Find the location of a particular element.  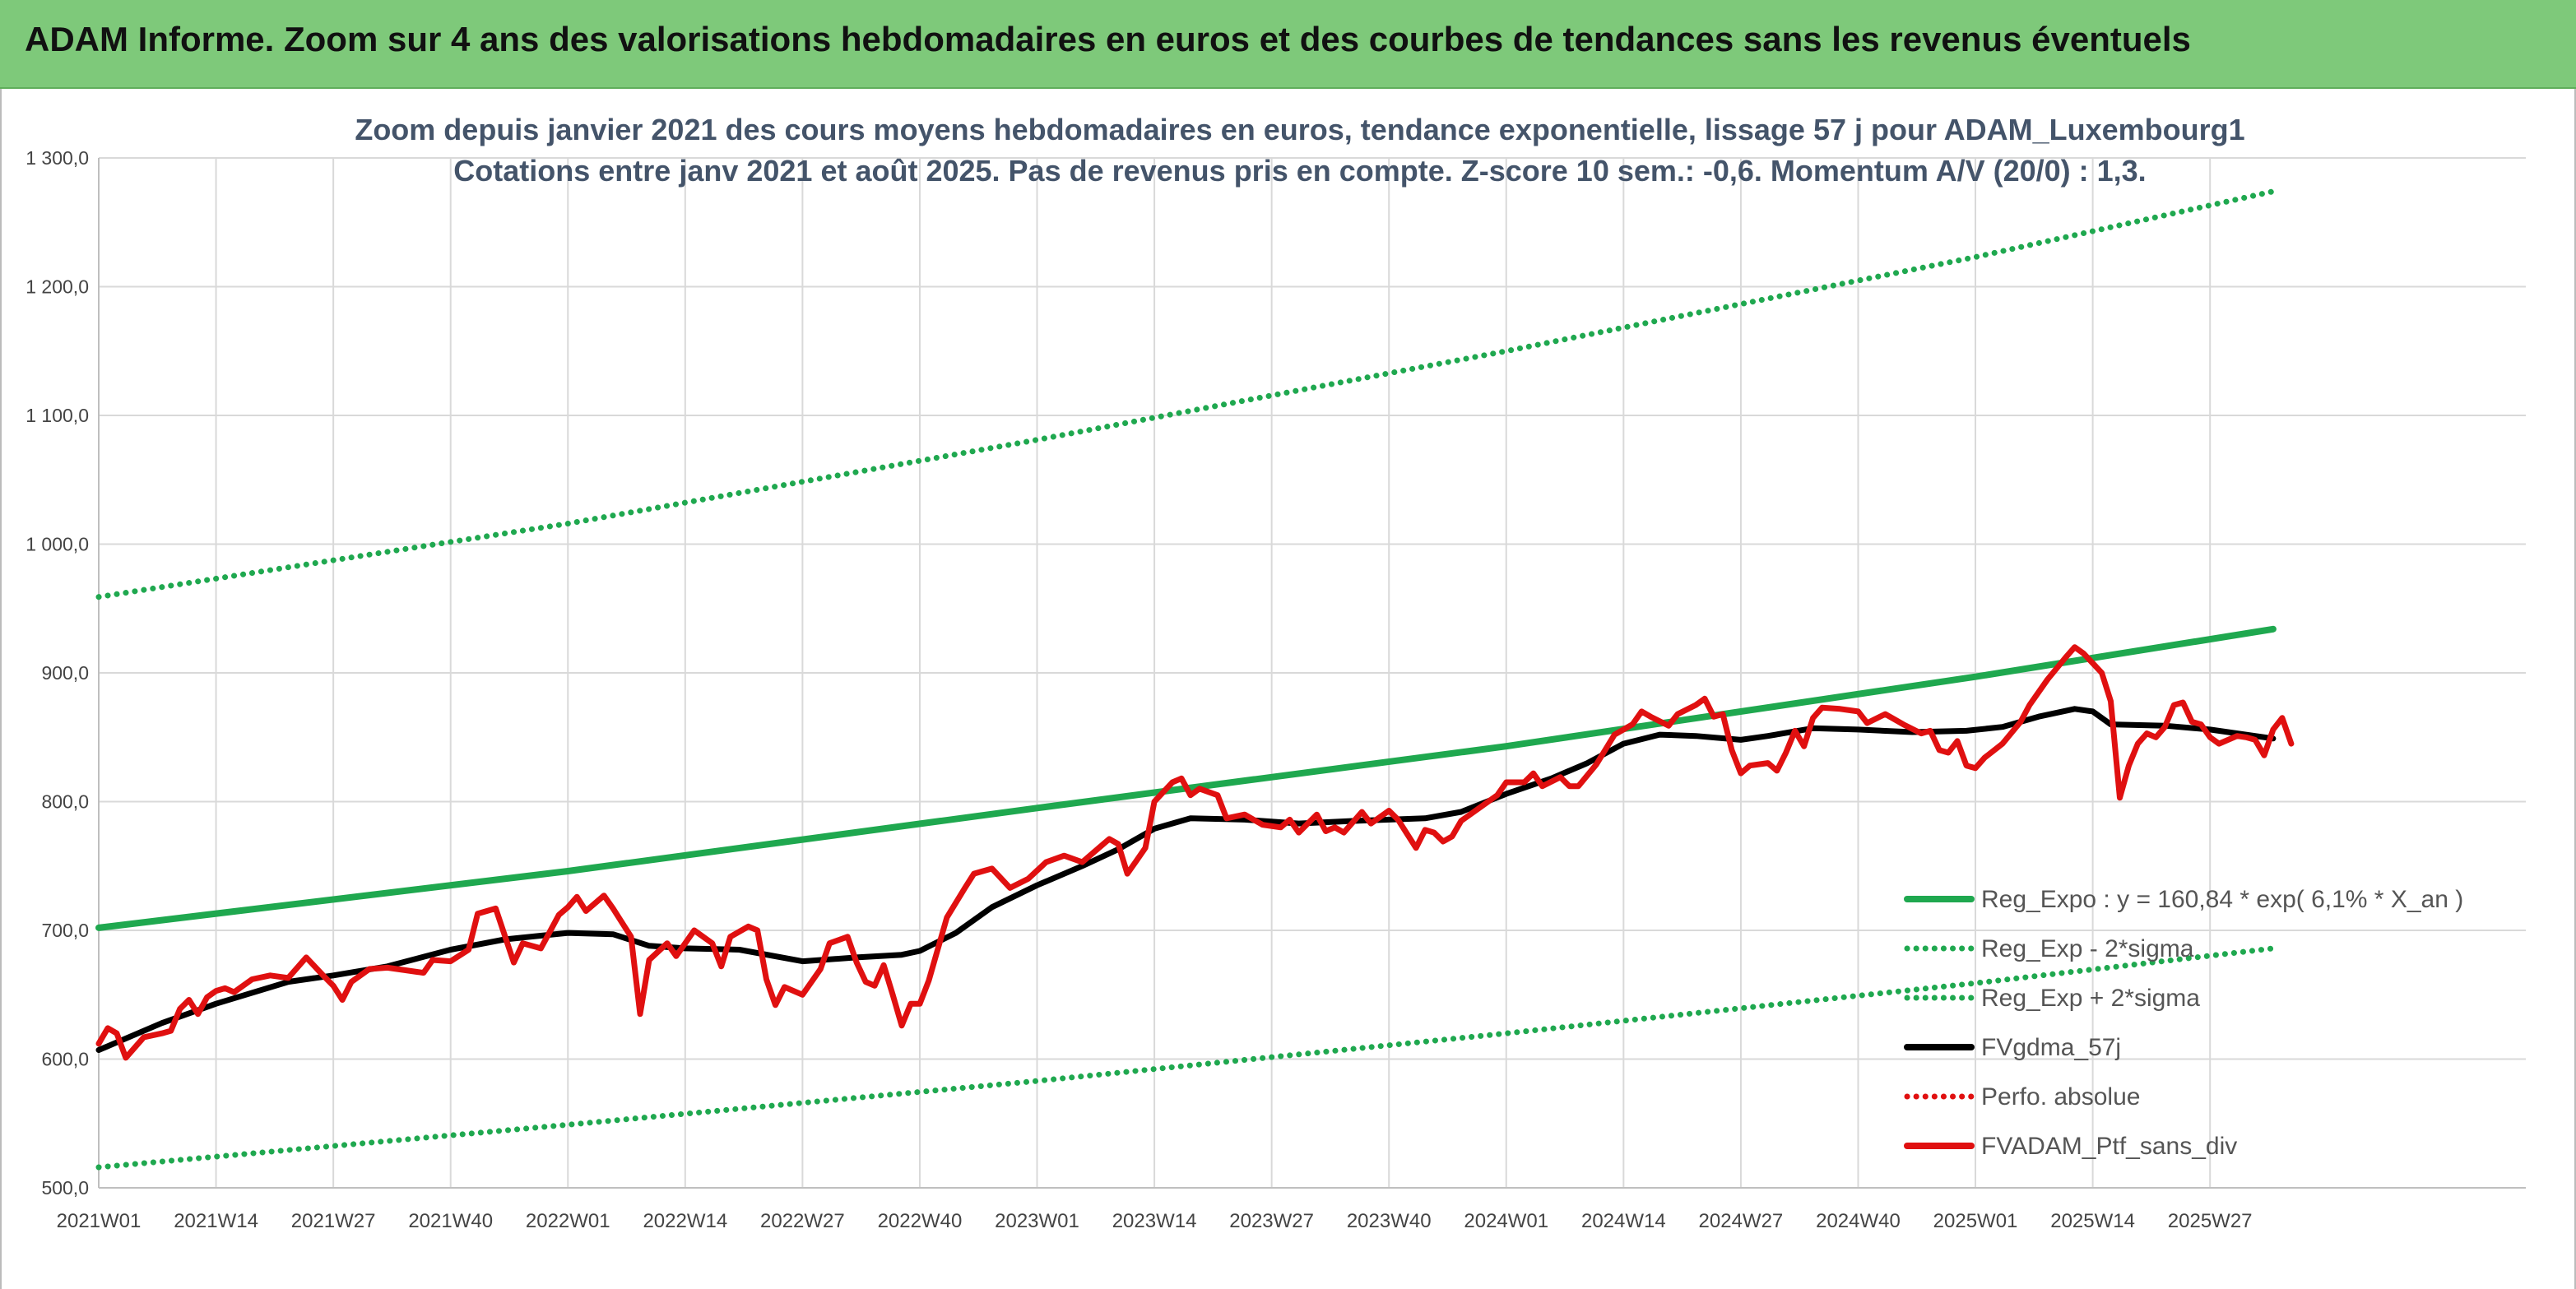

x-tick-label: 2023W40 is located at coordinates (1390, 1221).